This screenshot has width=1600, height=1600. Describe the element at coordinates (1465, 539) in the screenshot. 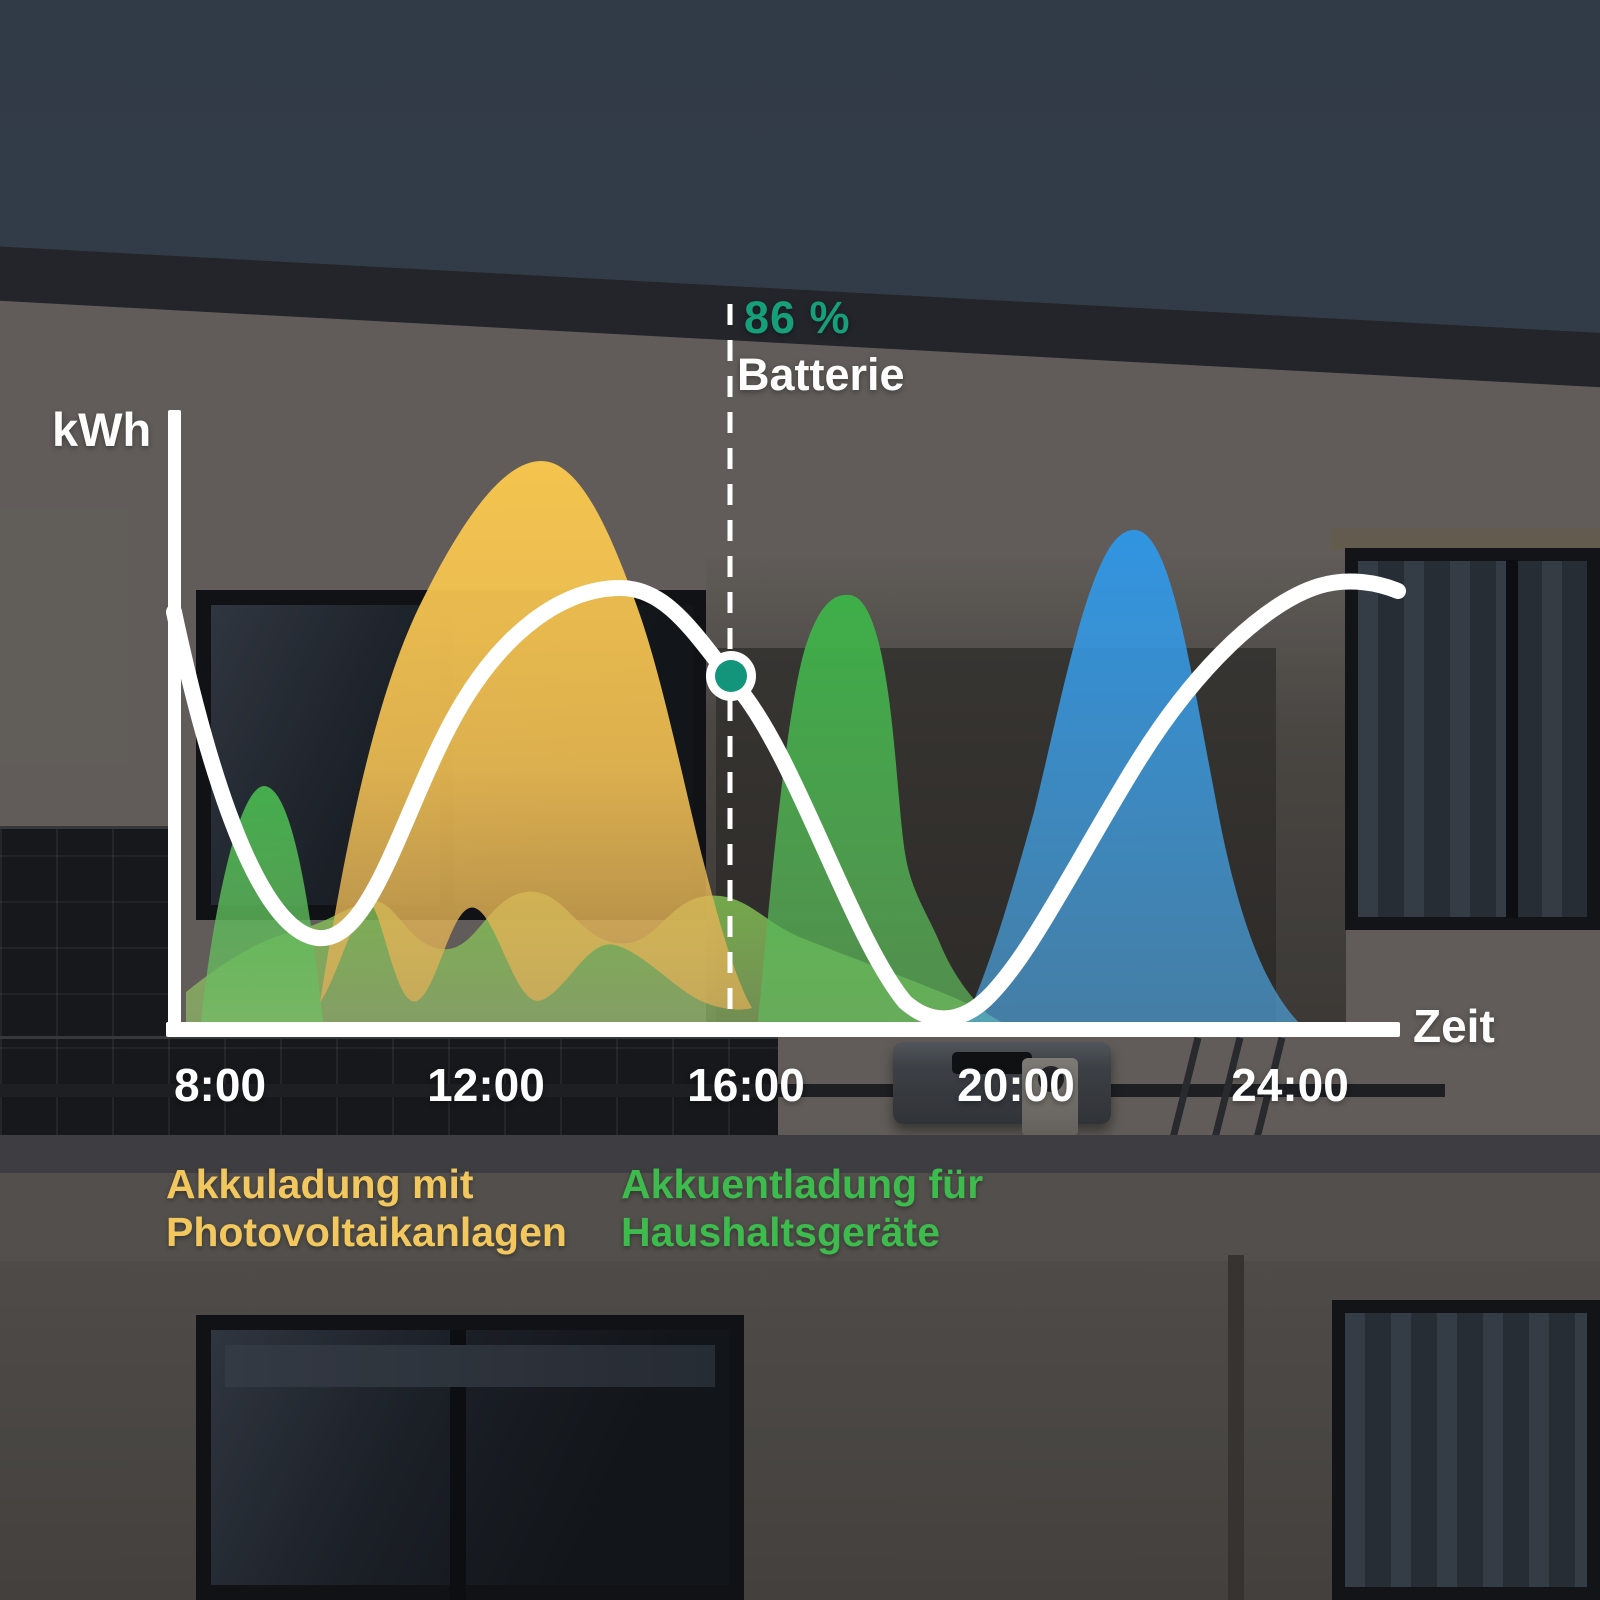

I see `window-lintel` at that location.